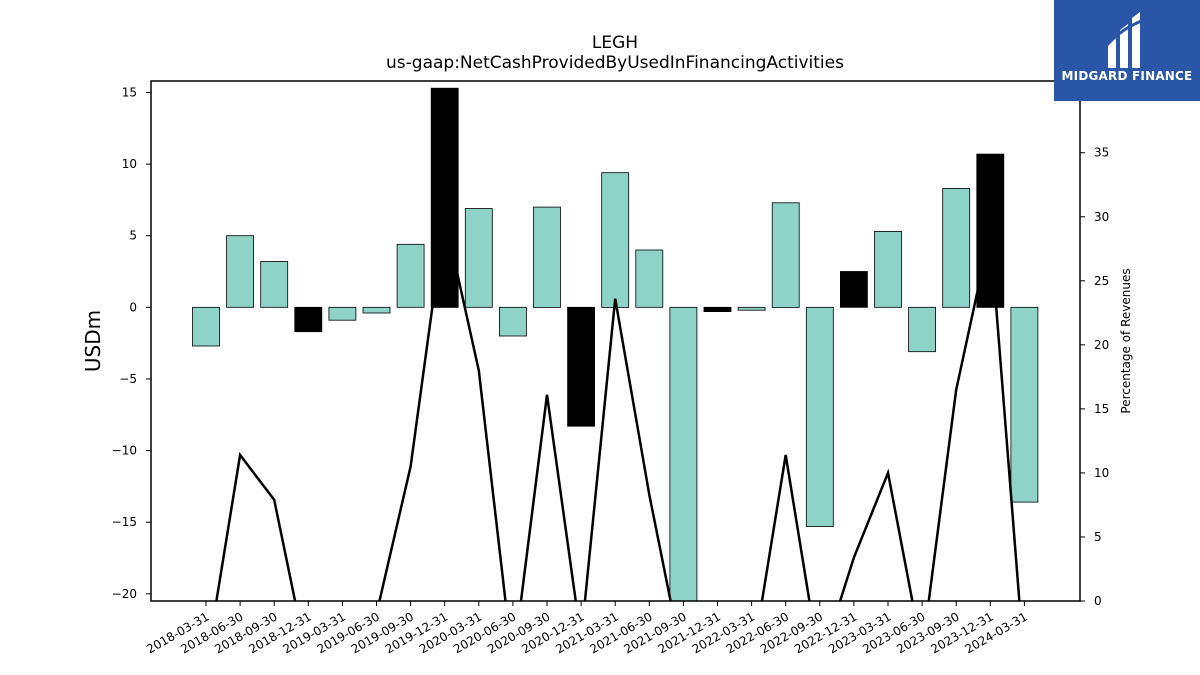  I want to click on y-tick-label: 0, so click(133, 307).